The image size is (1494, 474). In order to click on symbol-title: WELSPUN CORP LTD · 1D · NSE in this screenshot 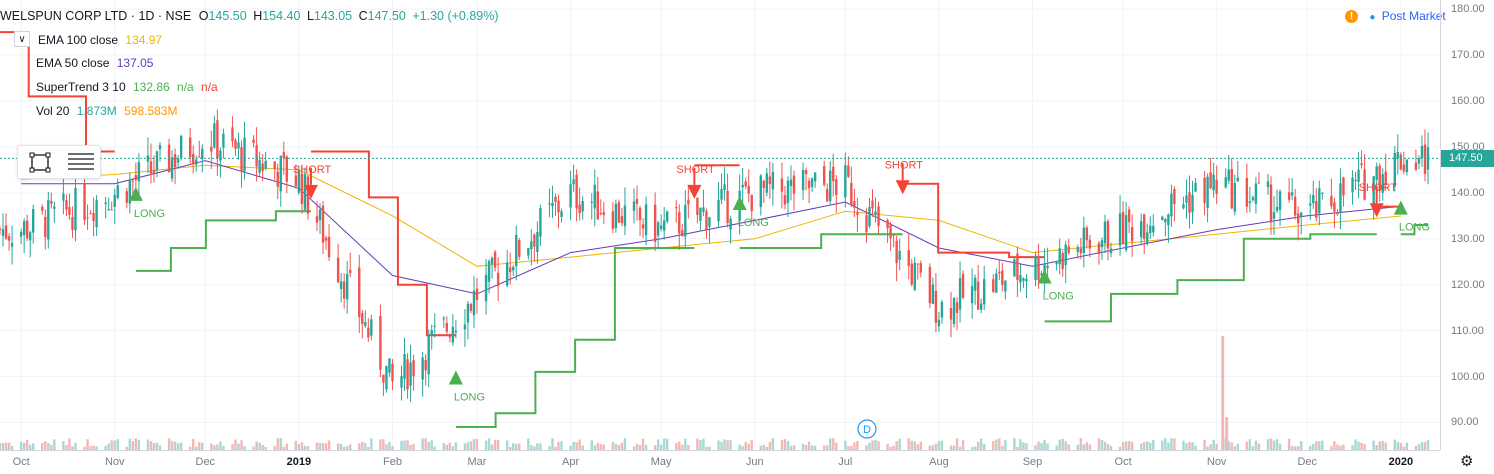, I will do `click(96, 16)`.